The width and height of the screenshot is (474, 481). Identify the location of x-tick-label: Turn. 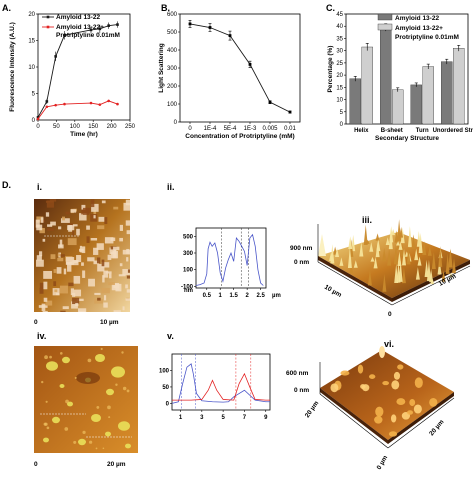
(422, 131).